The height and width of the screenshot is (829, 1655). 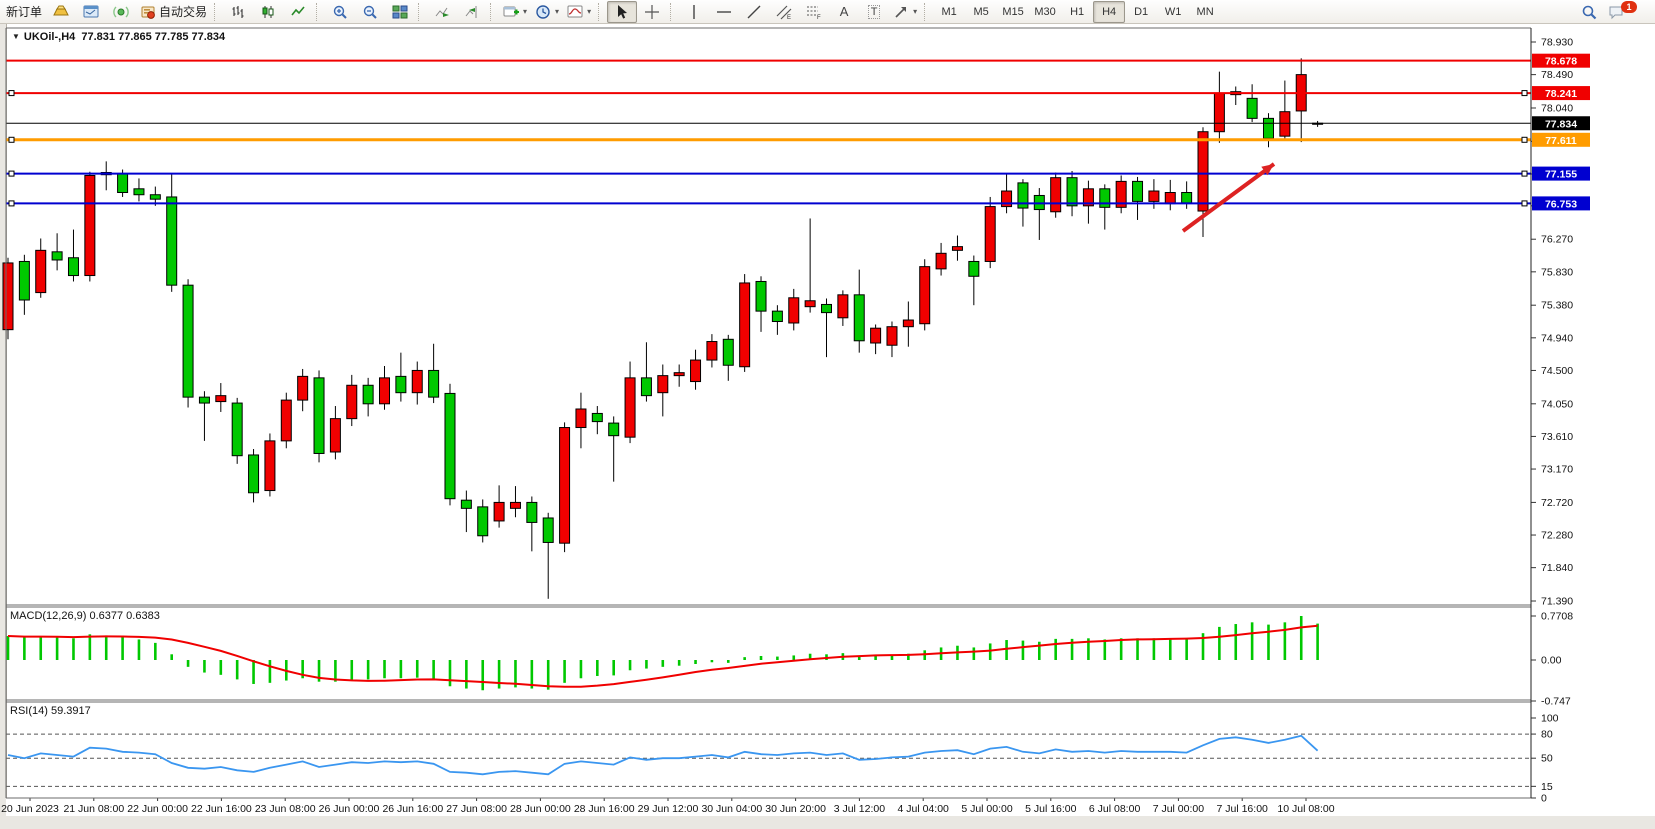 What do you see at coordinates (1557, 306) in the screenshot?
I see `price-tick-label: 75.380` at bounding box center [1557, 306].